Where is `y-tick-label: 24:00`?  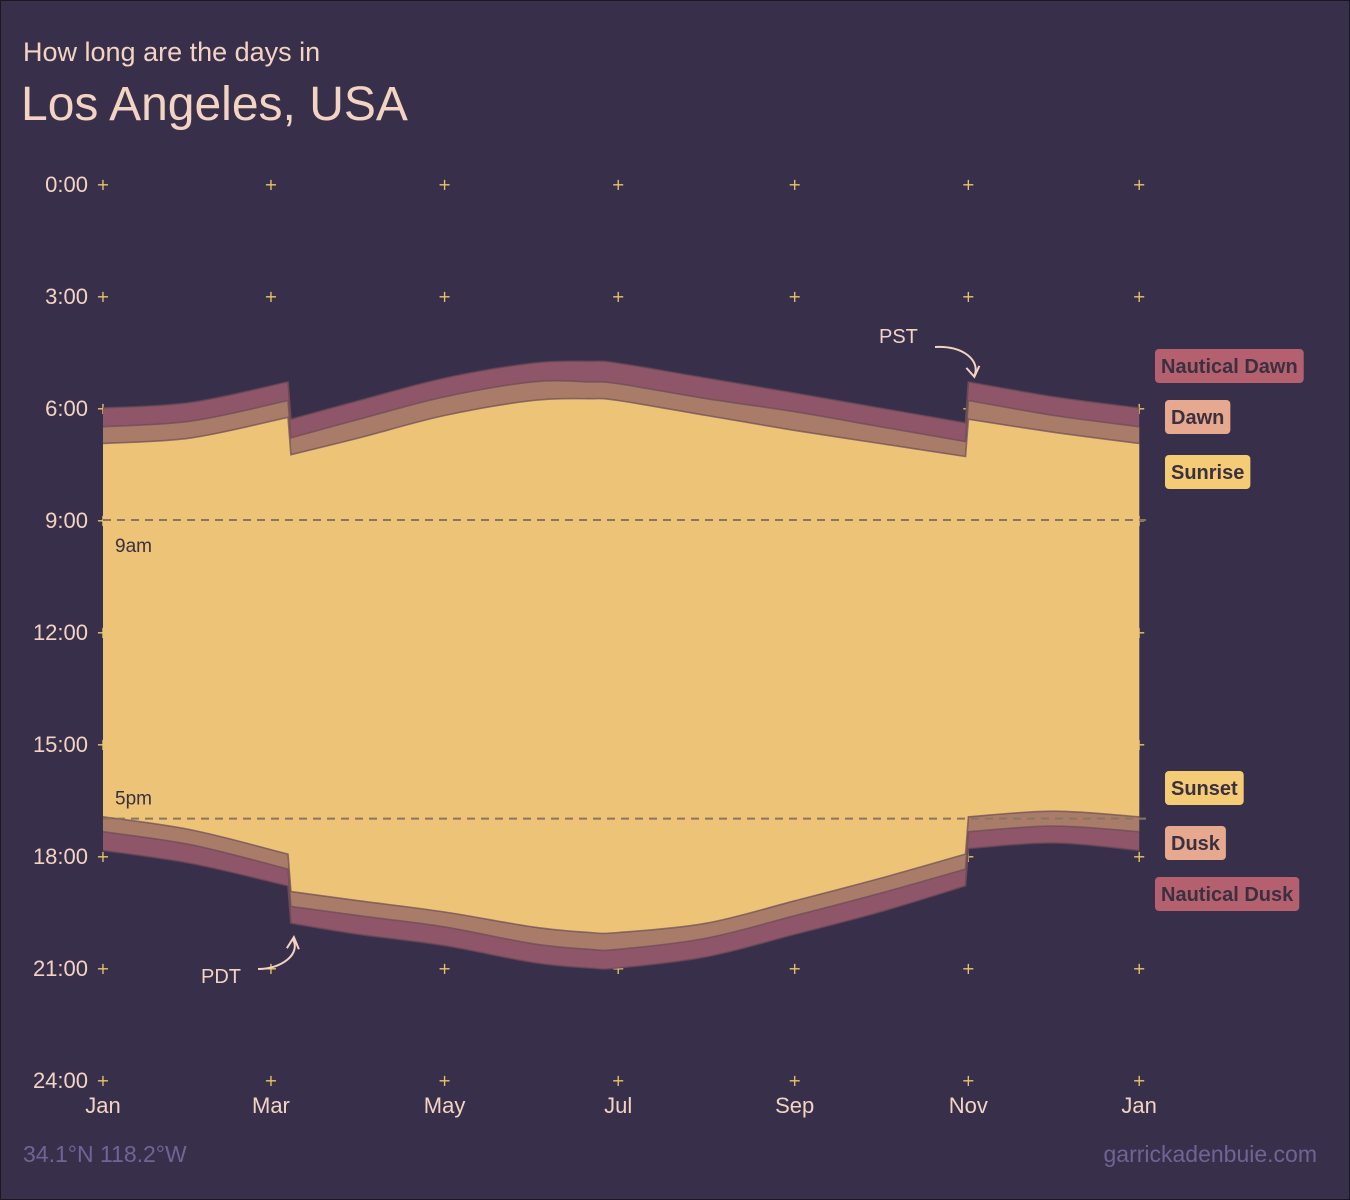
y-tick-label: 24:00 is located at coordinates (60, 1080).